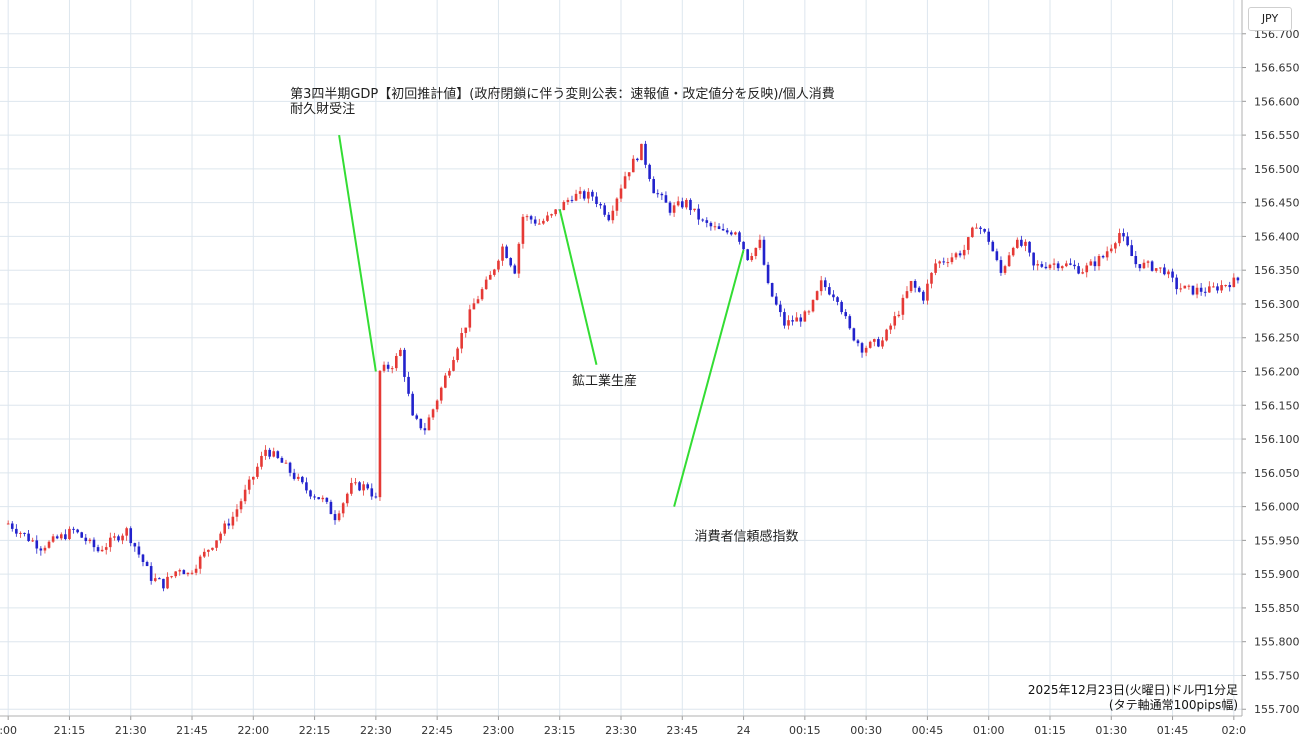 Image resolution: width=1300 pixels, height=749 pixels. What do you see at coordinates (1277, 68) in the screenshot?
I see `y-tick-label: 156.650` at bounding box center [1277, 68].